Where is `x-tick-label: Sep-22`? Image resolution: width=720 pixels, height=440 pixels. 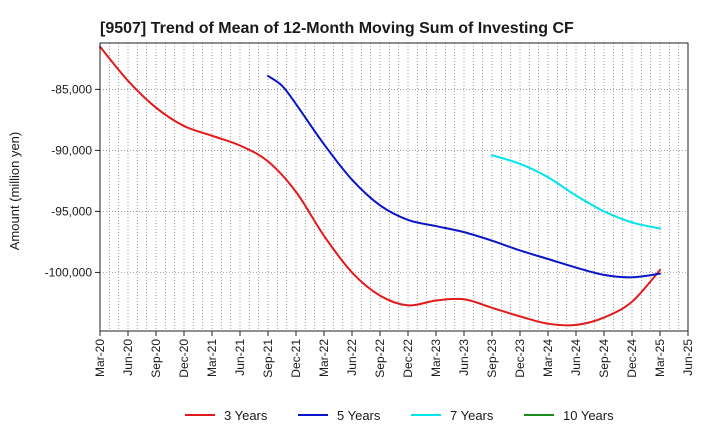 x-tick-label: Sep-22 is located at coordinates (380, 358).